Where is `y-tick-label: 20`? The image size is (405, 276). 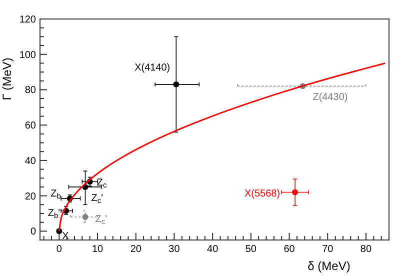
y-tick-label: 20 is located at coordinates (30, 196).